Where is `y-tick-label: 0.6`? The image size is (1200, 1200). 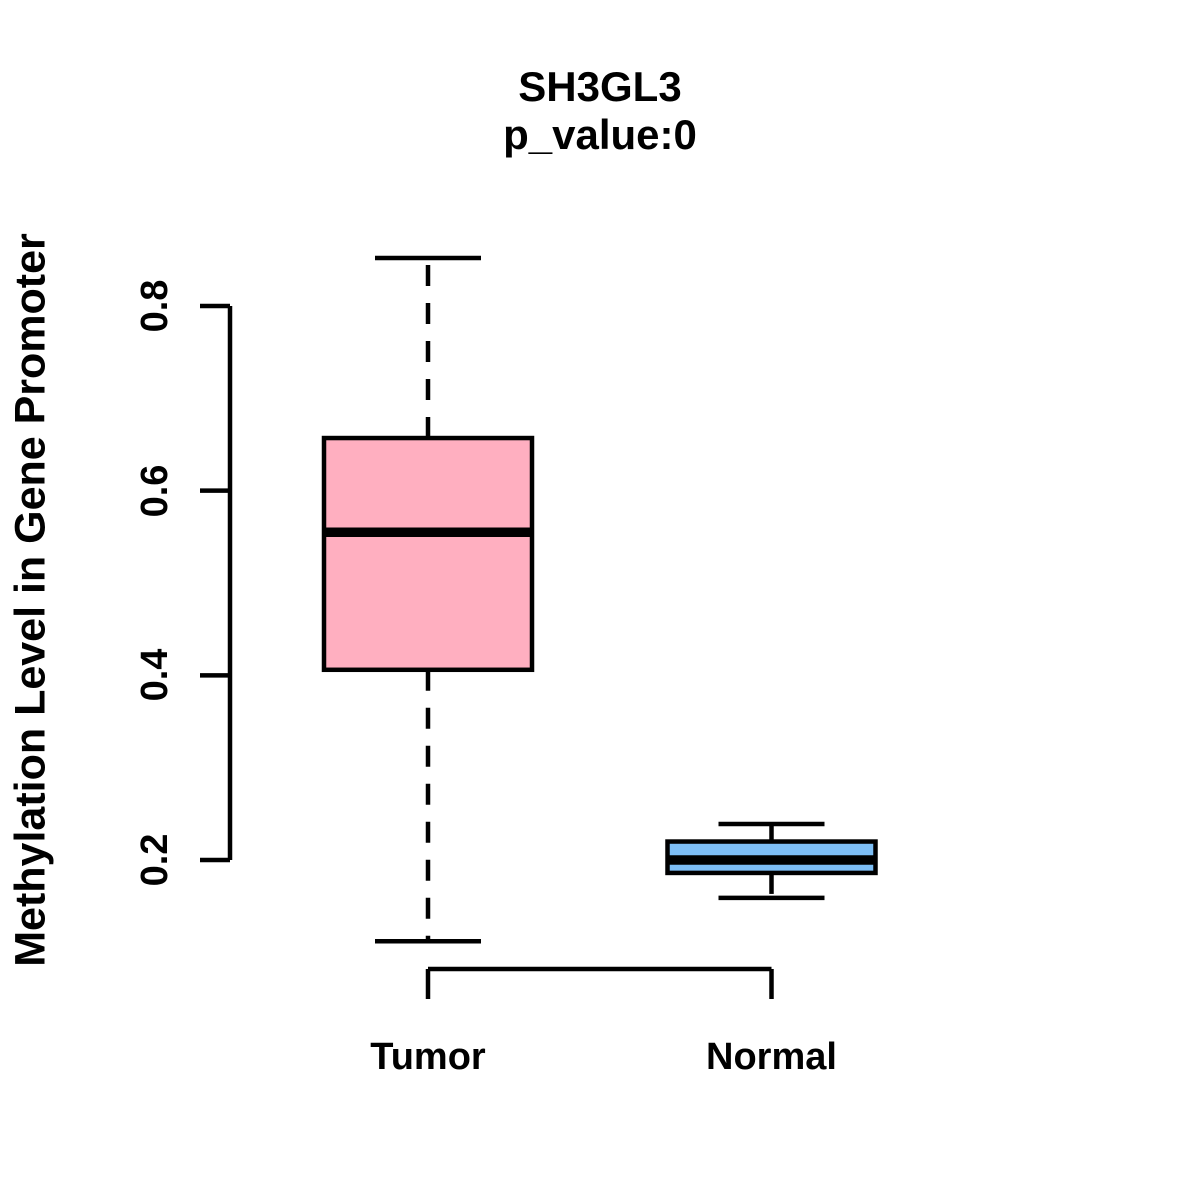 y-tick-label: 0.6 is located at coordinates (155, 491).